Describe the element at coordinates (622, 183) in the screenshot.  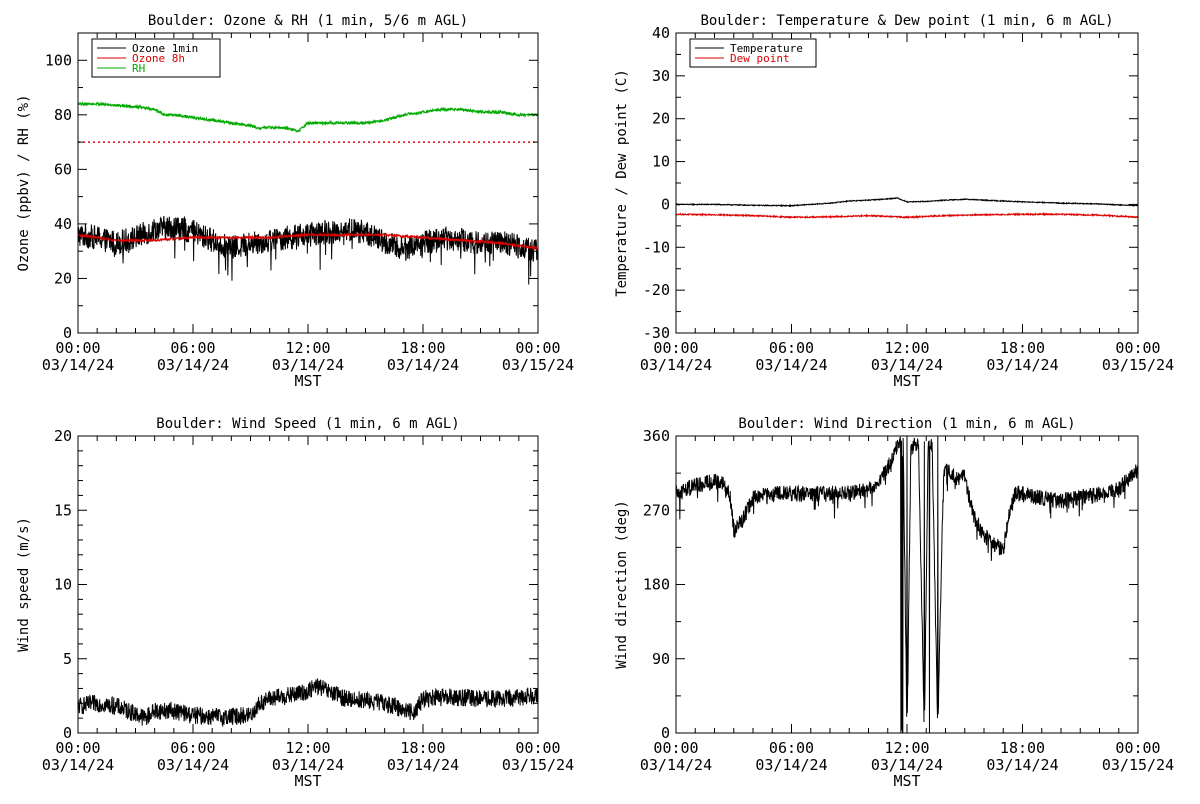
I see `y-axis-label: Temperature / Dew point (C)` at that location.